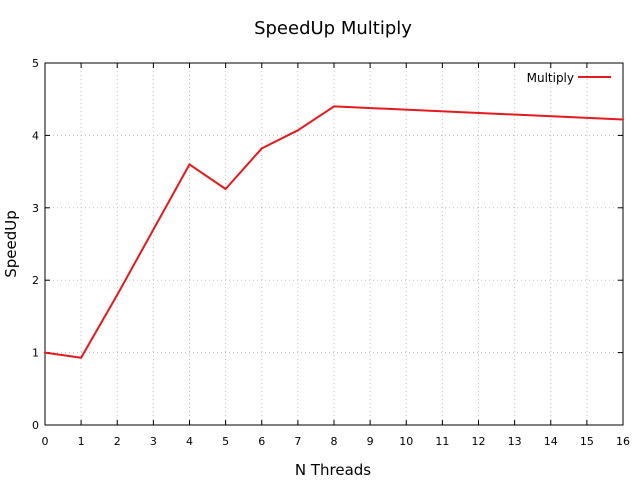 The width and height of the screenshot is (640, 484). What do you see at coordinates (551, 441) in the screenshot?
I see `x-tick-label: 14` at bounding box center [551, 441].